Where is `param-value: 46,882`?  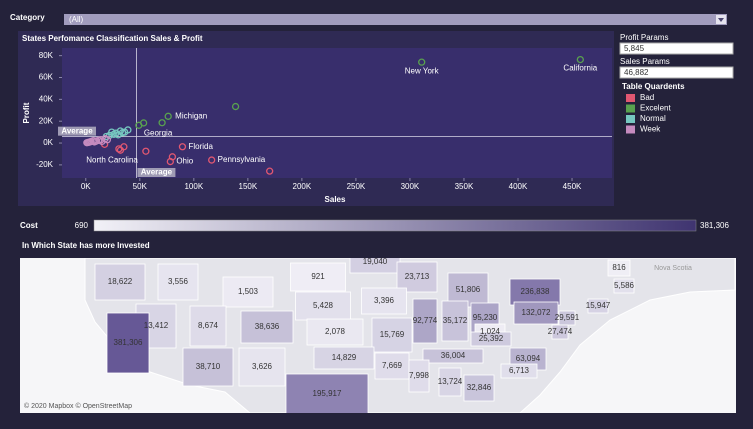
param-value: 46,882 is located at coordinates (636, 72).